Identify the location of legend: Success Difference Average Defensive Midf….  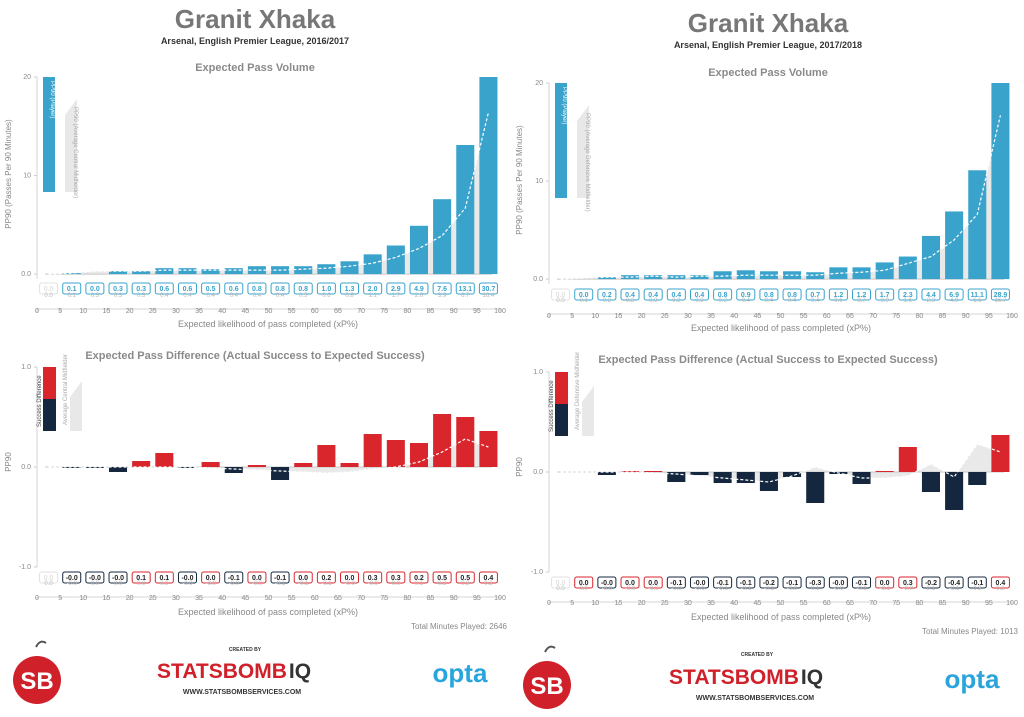
(571, 394).